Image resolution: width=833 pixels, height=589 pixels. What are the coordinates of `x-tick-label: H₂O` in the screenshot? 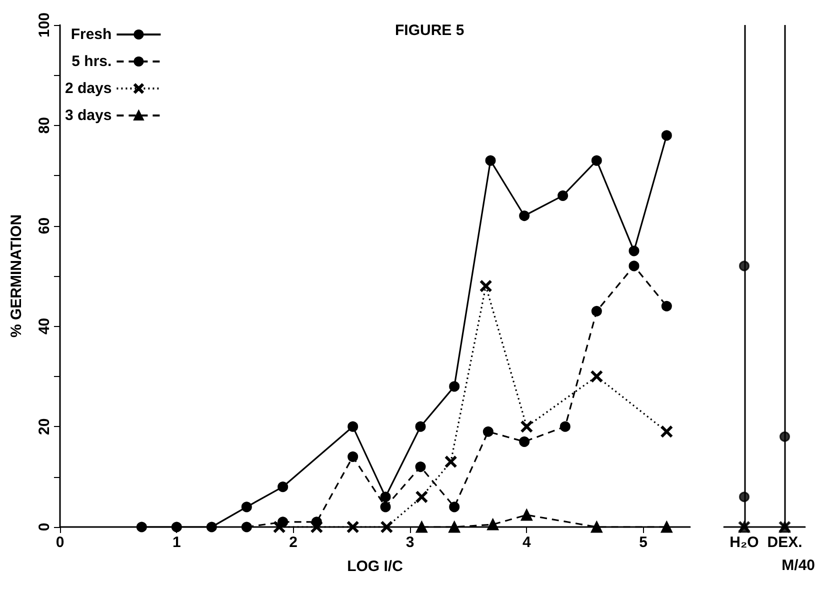 It's located at (745, 542).